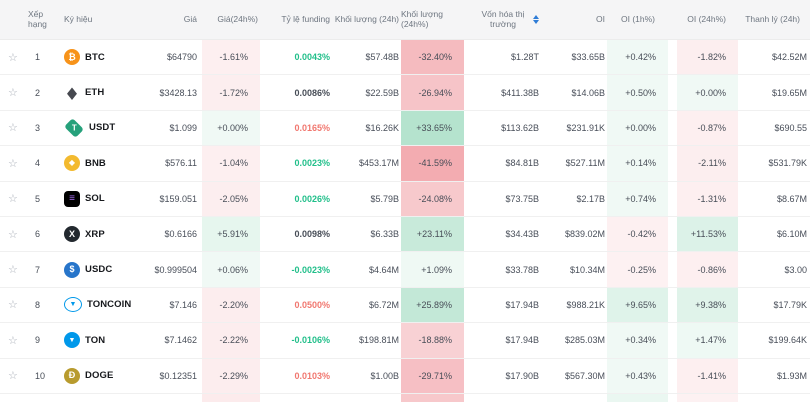 The width and height of the screenshot is (810, 402). What do you see at coordinates (38, 163) in the screenshot?
I see `rank-cell: 4` at bounding box center [38, 163].